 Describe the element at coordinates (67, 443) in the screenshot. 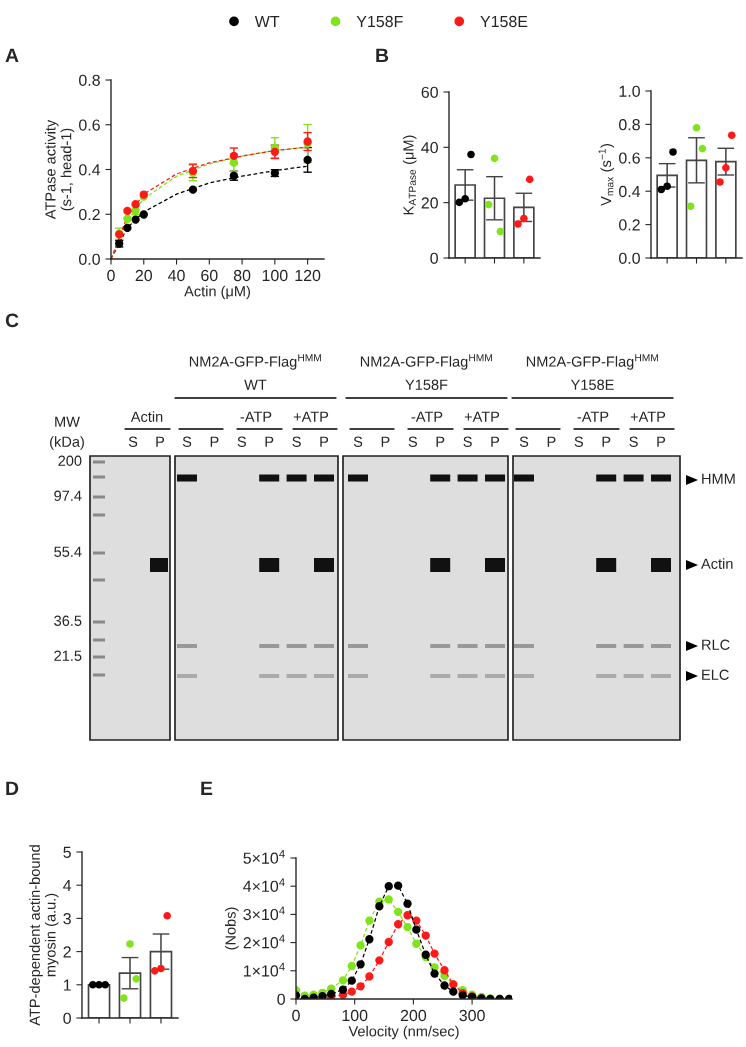

I see `text: (kDa)` at that location.